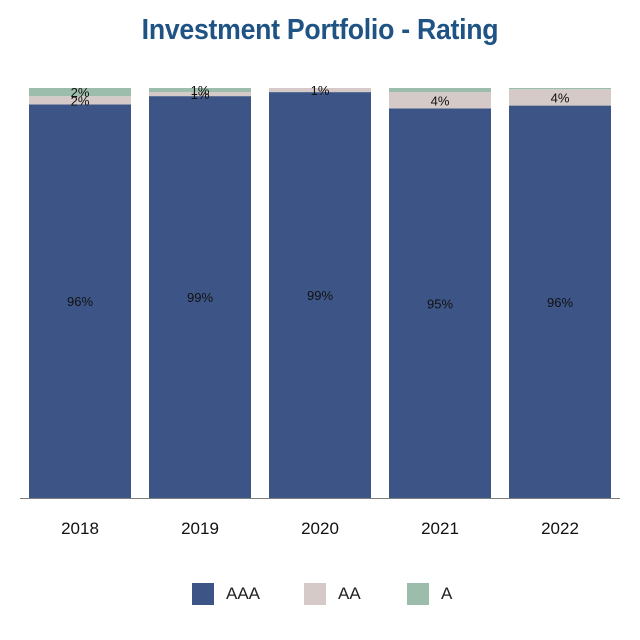 The width and height of the screenshot is (640, 640). Describe the element at coordinates (332, 594) in the screenshot. I see `legend-item-aa: AA` at that location.